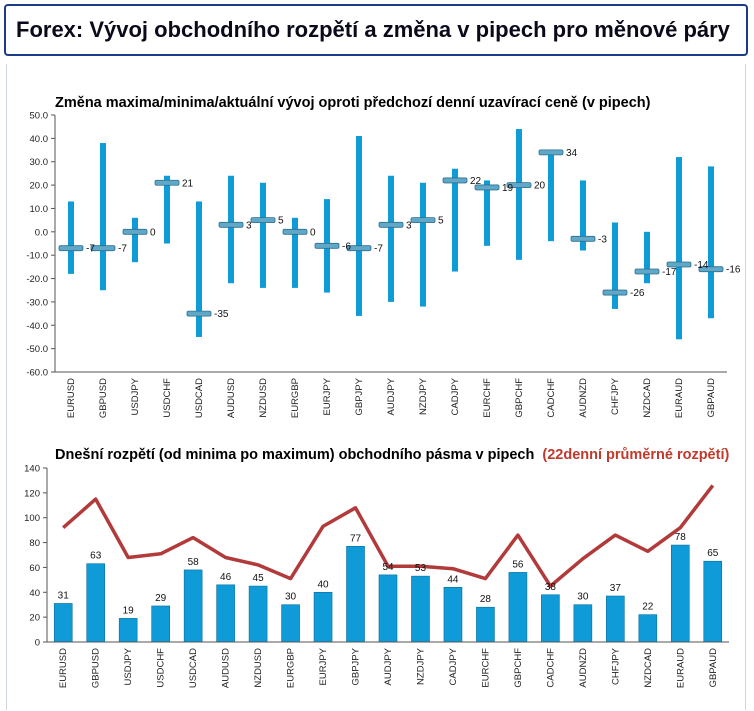  I want to click on data-label: 37, so click(616, 588).